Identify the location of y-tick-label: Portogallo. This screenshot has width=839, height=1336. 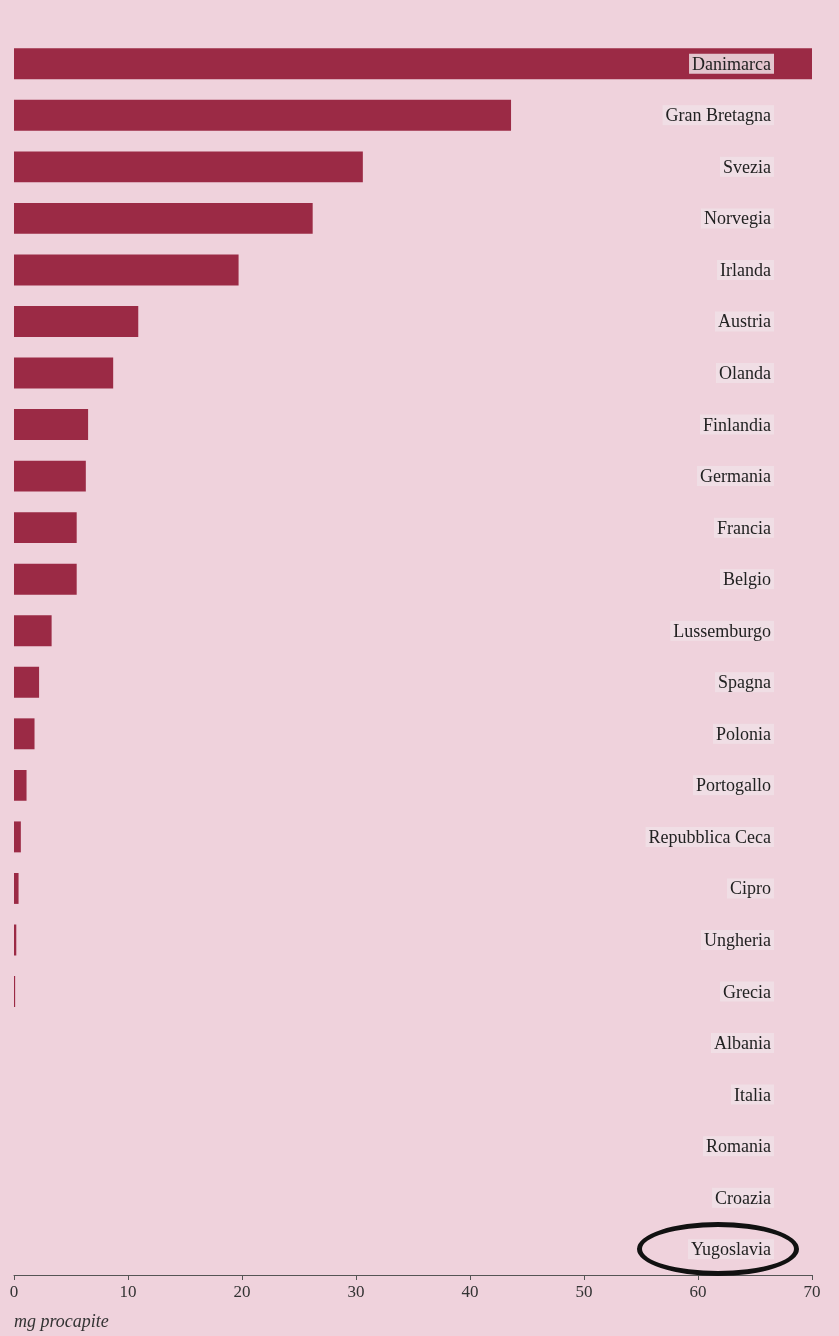
(733, 785).